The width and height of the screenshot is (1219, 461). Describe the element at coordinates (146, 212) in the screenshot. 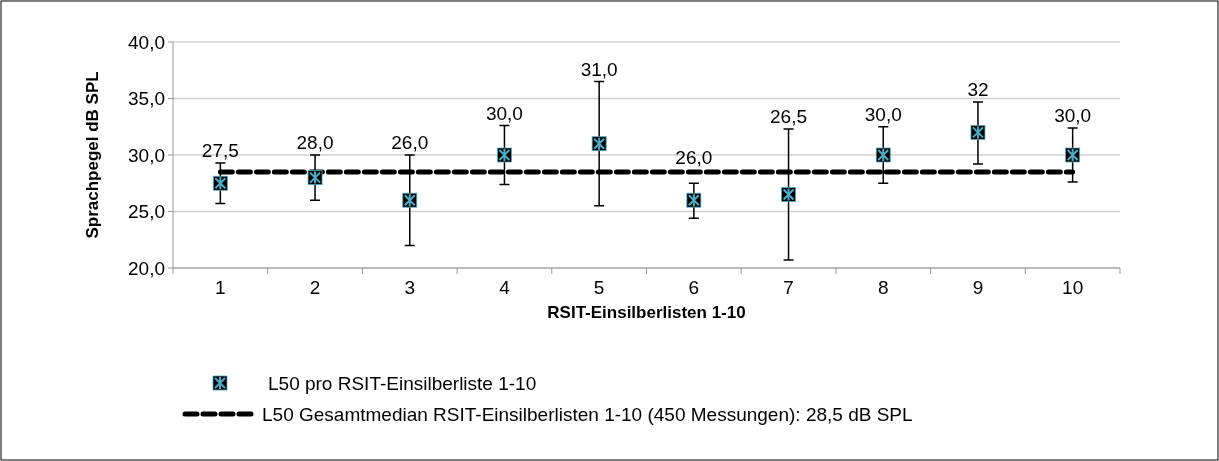

I see `y-tick-label: 25,0` at that location.